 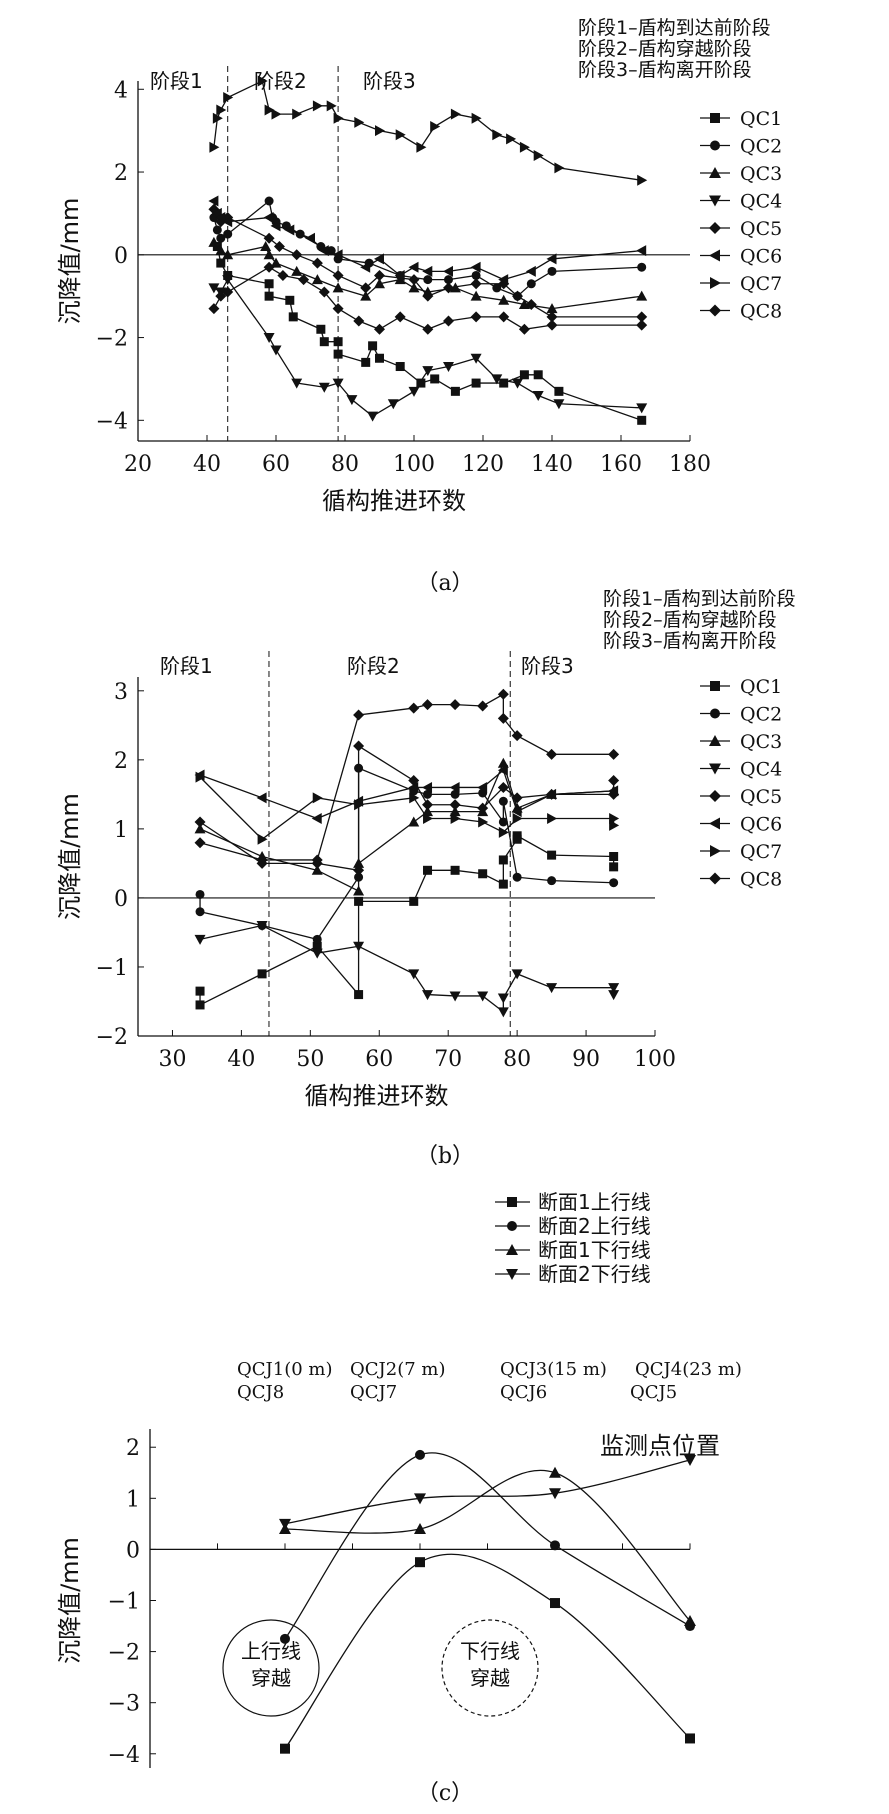 What do you see at coordinates (761, 174) in the screenshot?
I see `legend-label: QC3` at bounding box center [761, 174].